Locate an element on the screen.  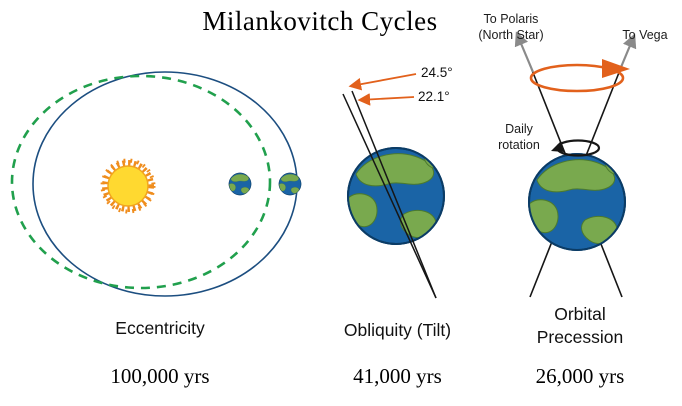
precession-period: 26,000 yrs is located at coordinates (580, 376).